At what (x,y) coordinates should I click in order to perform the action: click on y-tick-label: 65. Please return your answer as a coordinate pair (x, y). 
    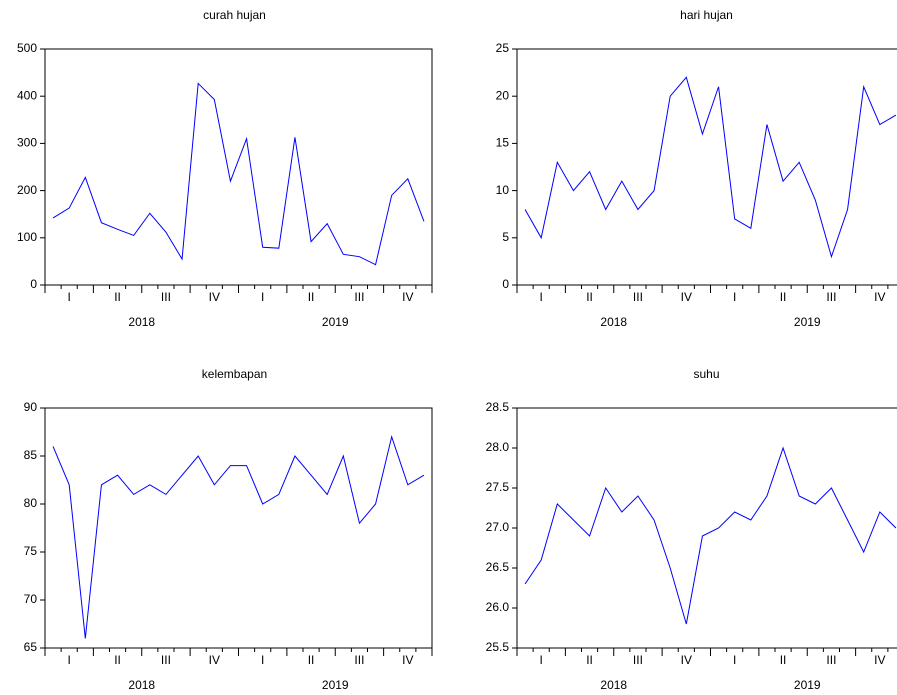
    Looking at the image, I should click on (31, 647).